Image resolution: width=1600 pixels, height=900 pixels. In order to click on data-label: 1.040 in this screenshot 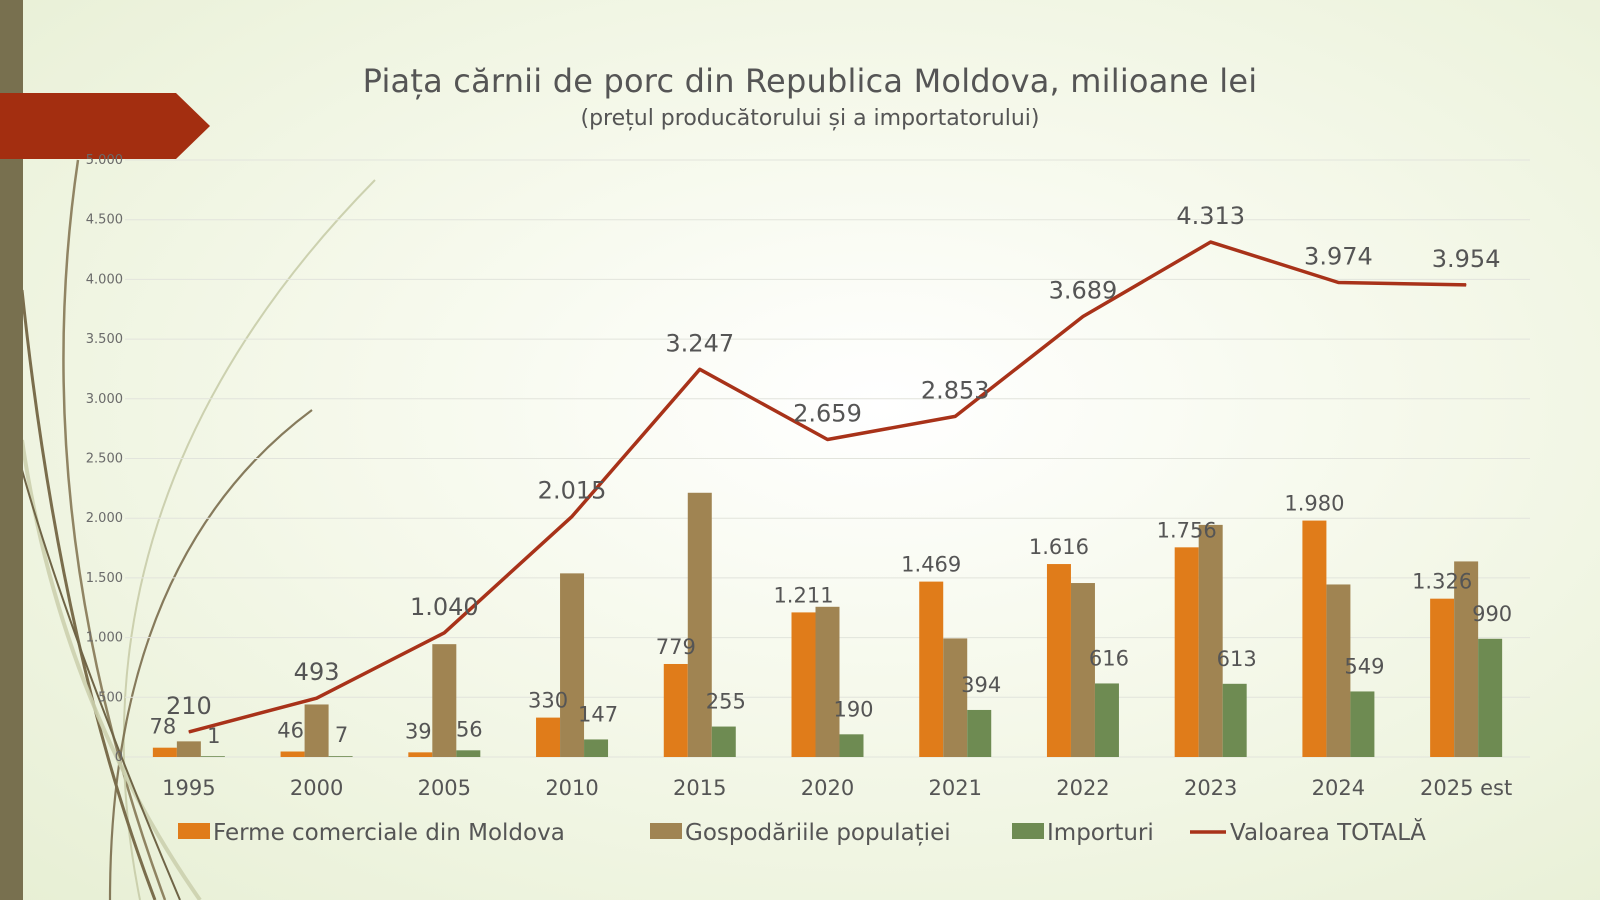, I will do `click(444, 607)`.